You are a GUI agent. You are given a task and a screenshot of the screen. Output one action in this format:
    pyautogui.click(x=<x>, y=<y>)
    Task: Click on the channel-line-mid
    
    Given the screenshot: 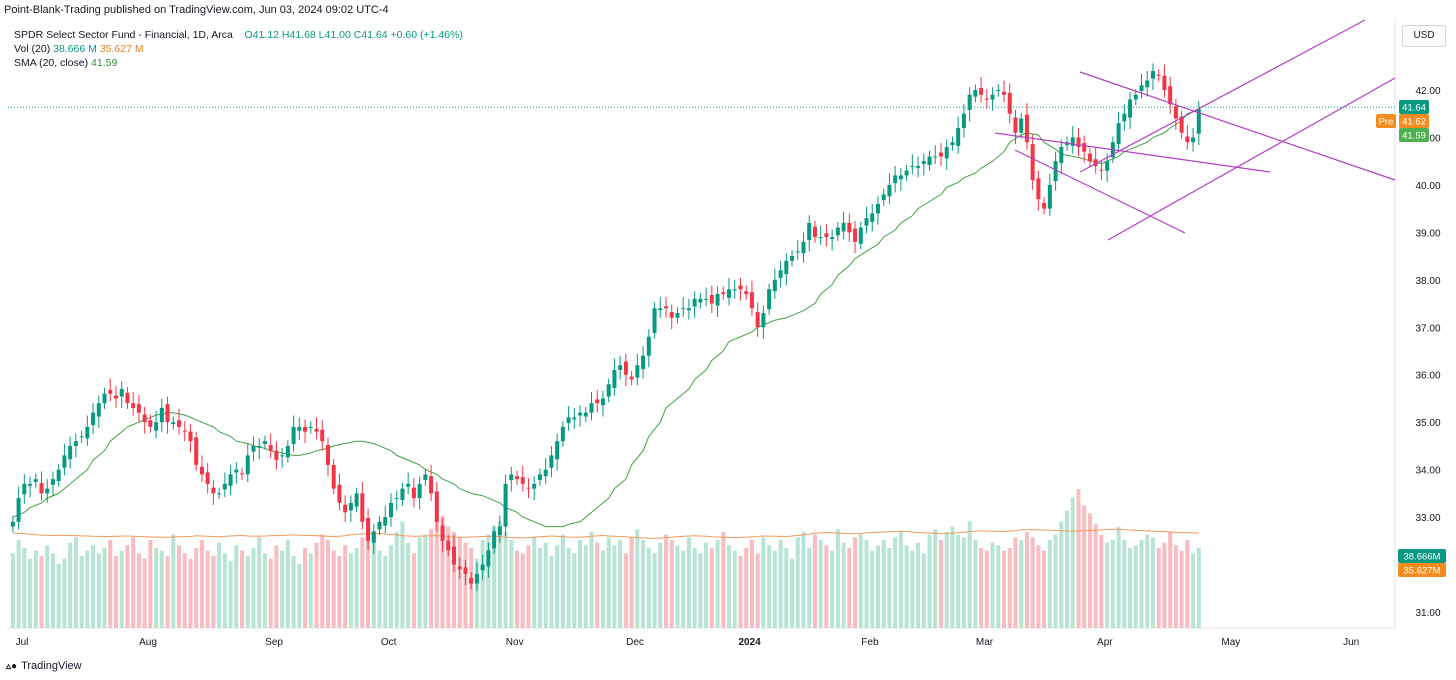 What is the action you would take?
    pyautogui.click(x=1132, y=152)
    